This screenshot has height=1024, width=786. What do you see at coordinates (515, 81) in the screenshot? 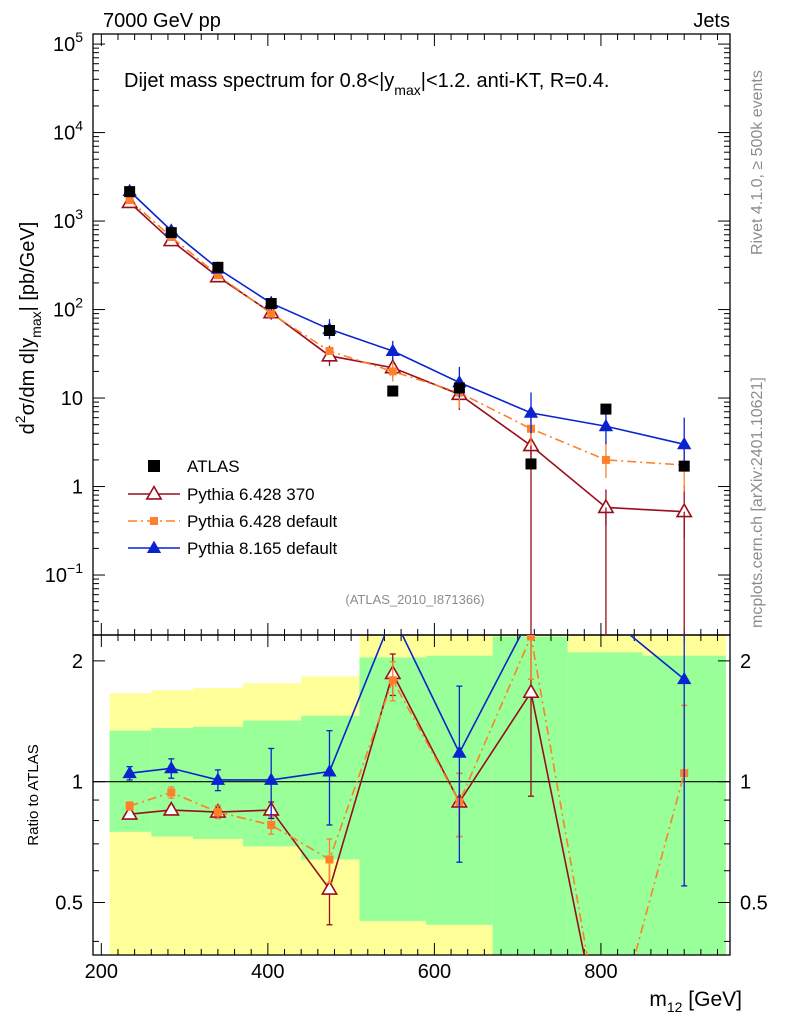
I see `chart-title-part-b: |<1.2. anti-KT, R=0.4.` at bounding box center [515, 81].